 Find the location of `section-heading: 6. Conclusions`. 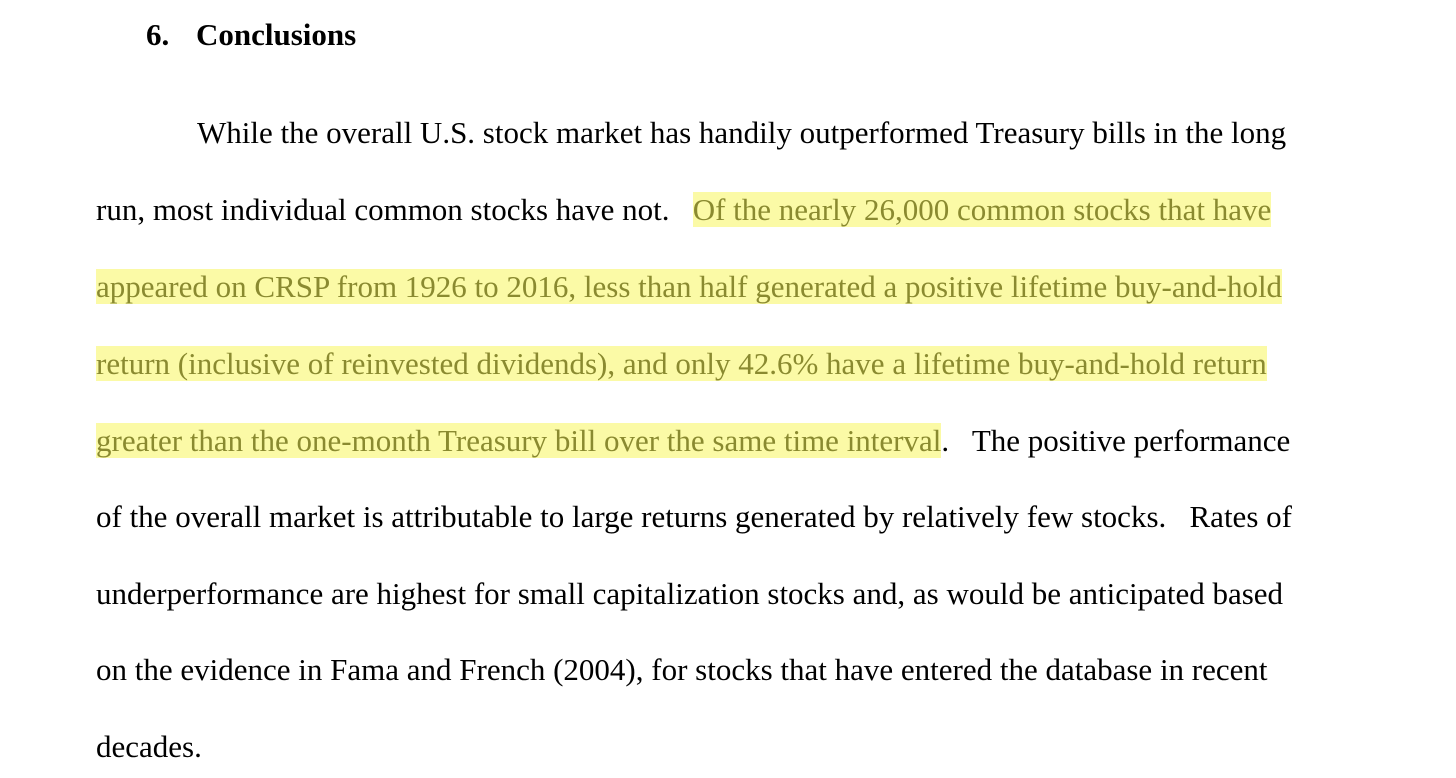

section-heading: 6. Conclusions is located at coordinates (251, 35).